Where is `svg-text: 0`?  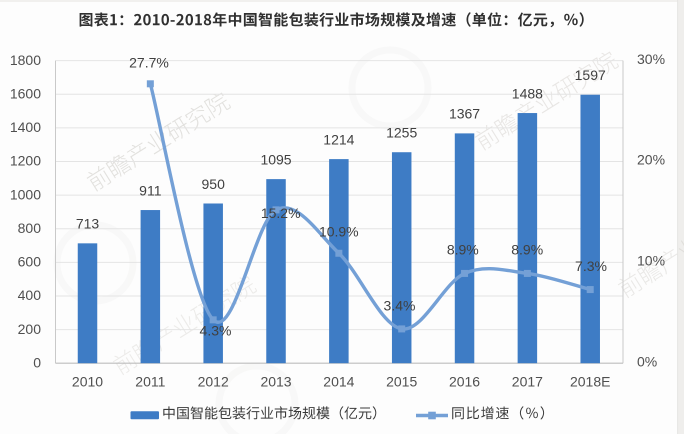 svg-text: 0 is located at coordinates (37, 362).